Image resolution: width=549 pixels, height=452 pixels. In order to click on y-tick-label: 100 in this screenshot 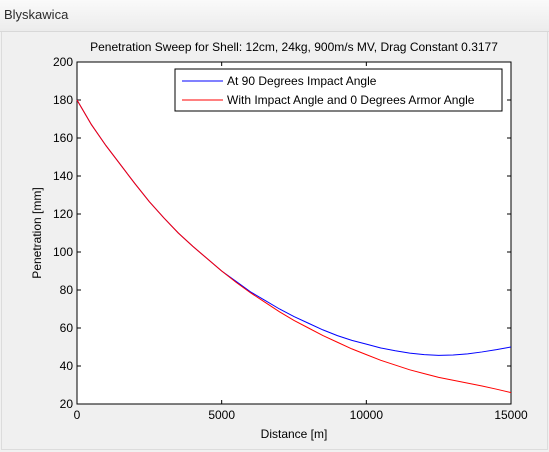, I will do `click(63, 252)`.